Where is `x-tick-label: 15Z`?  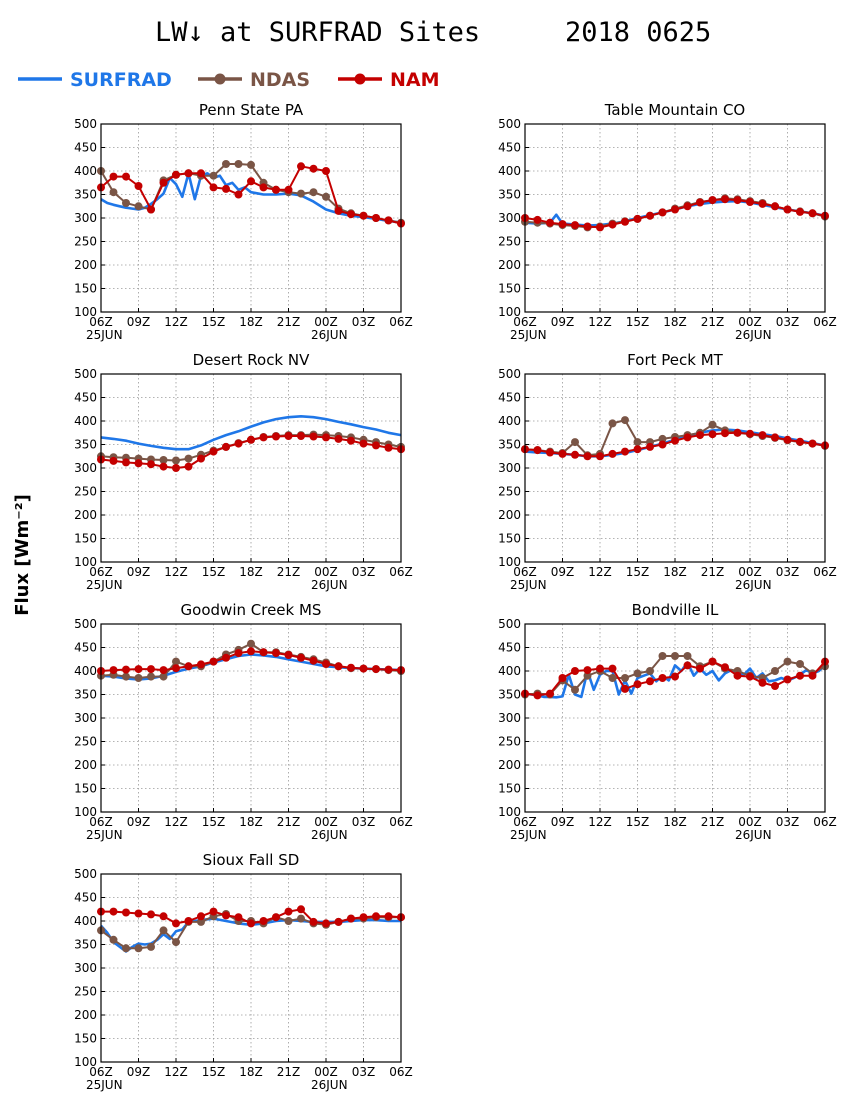 x-tick-label: 15Z is located at coordinates (214, 822).